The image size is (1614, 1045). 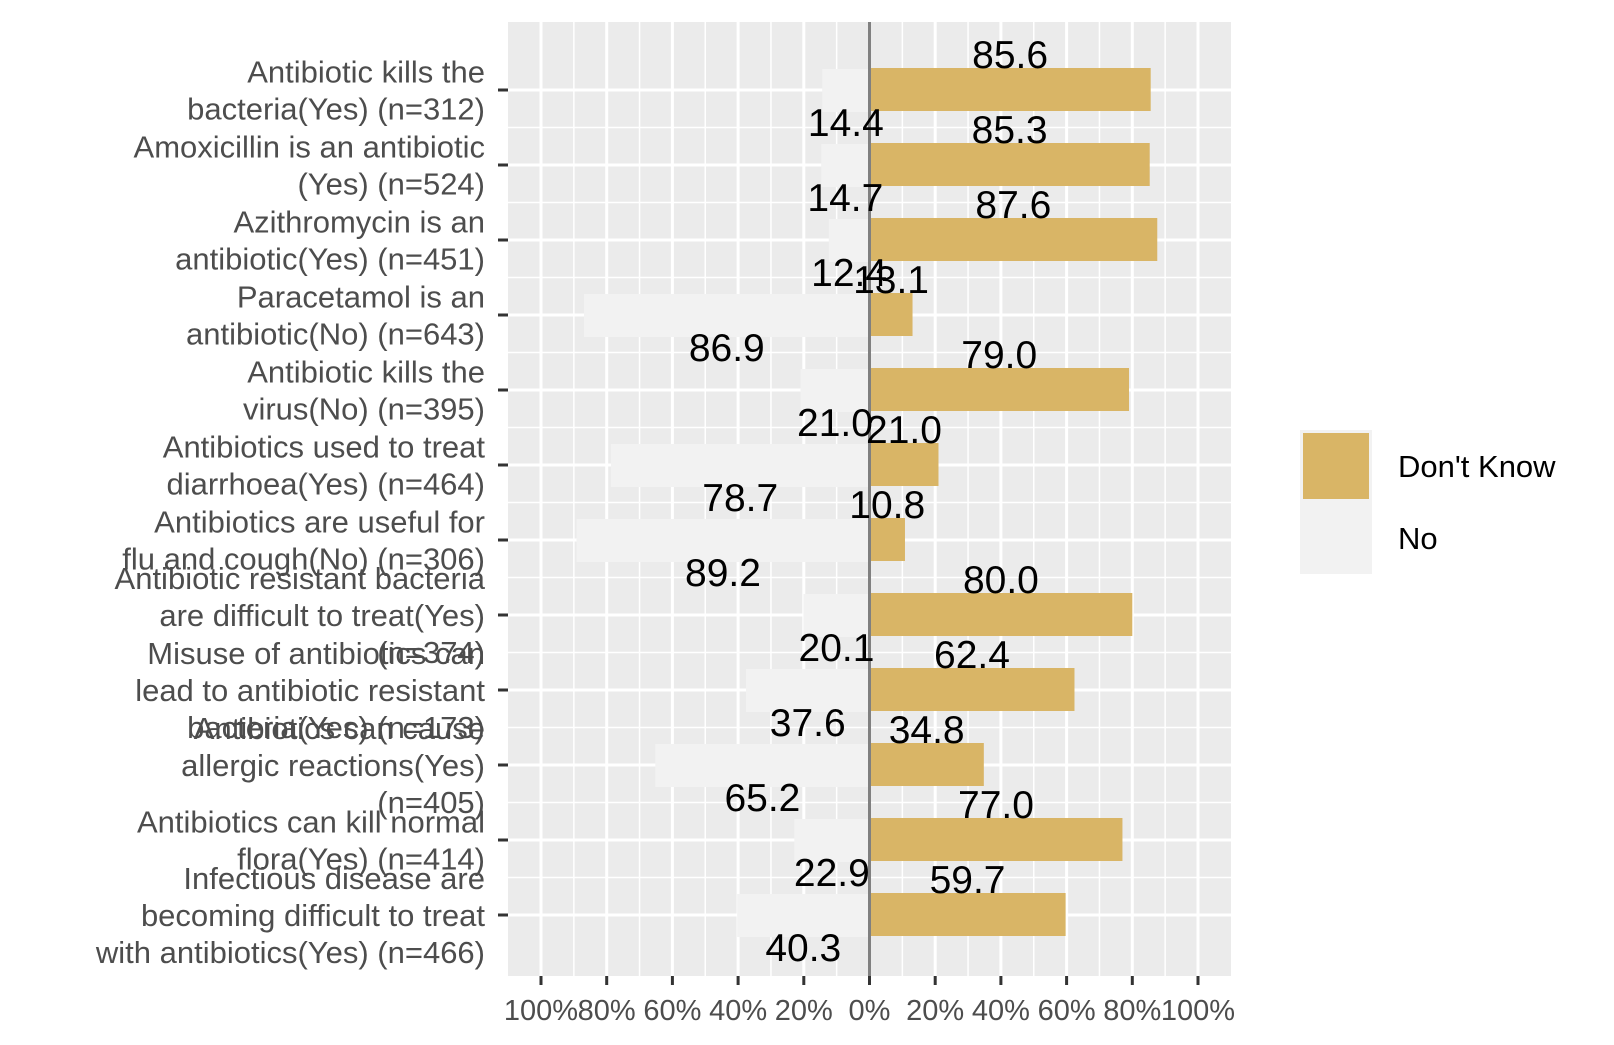 I want to click on category-label: Paracetamol is an, so click(x=361, y=297).